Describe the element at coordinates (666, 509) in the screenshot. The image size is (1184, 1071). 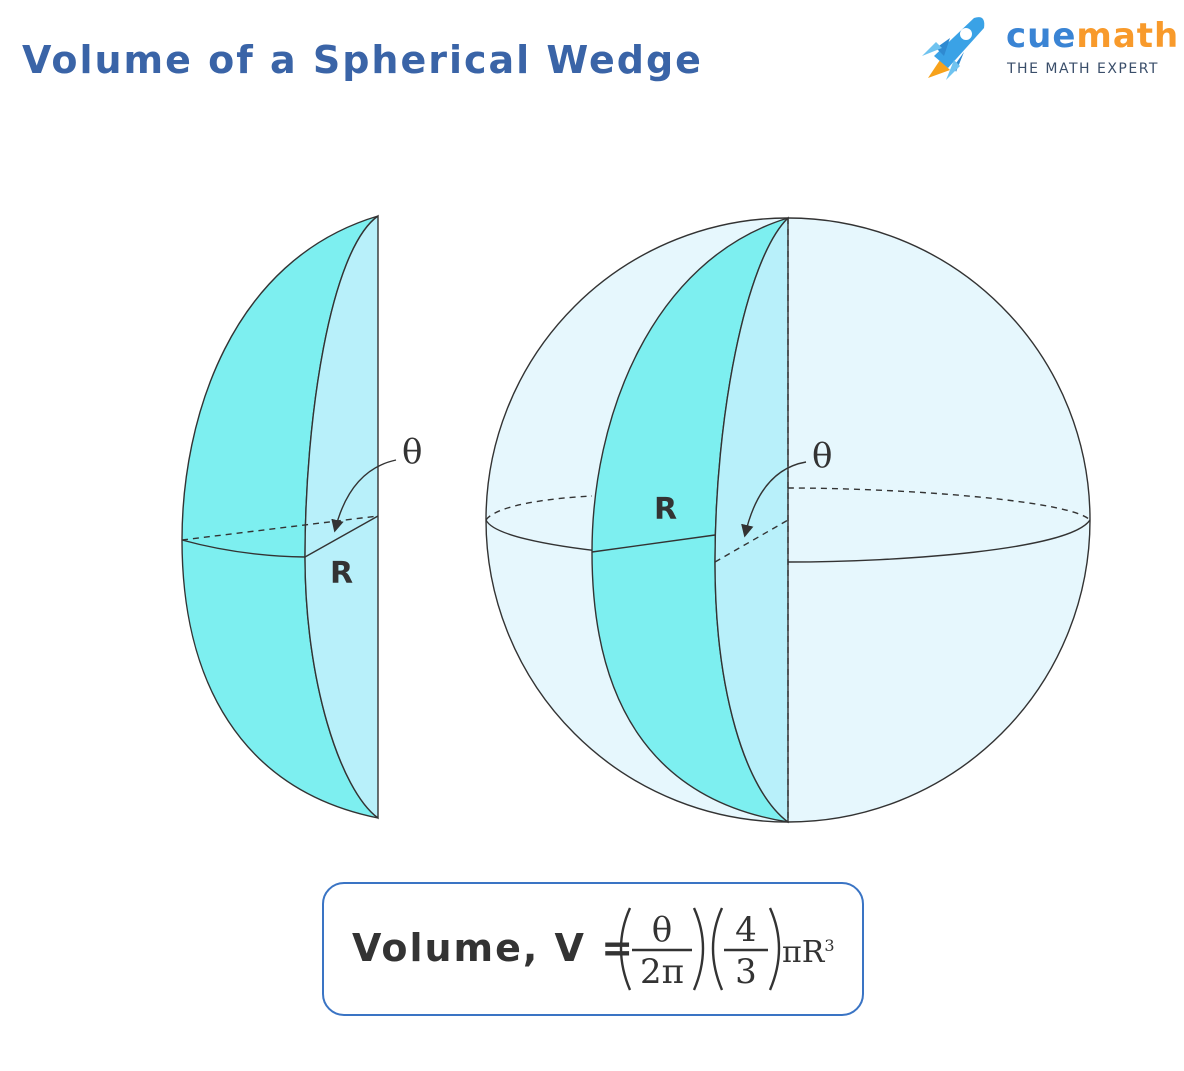
I see `right-radius-label: R` at that location.